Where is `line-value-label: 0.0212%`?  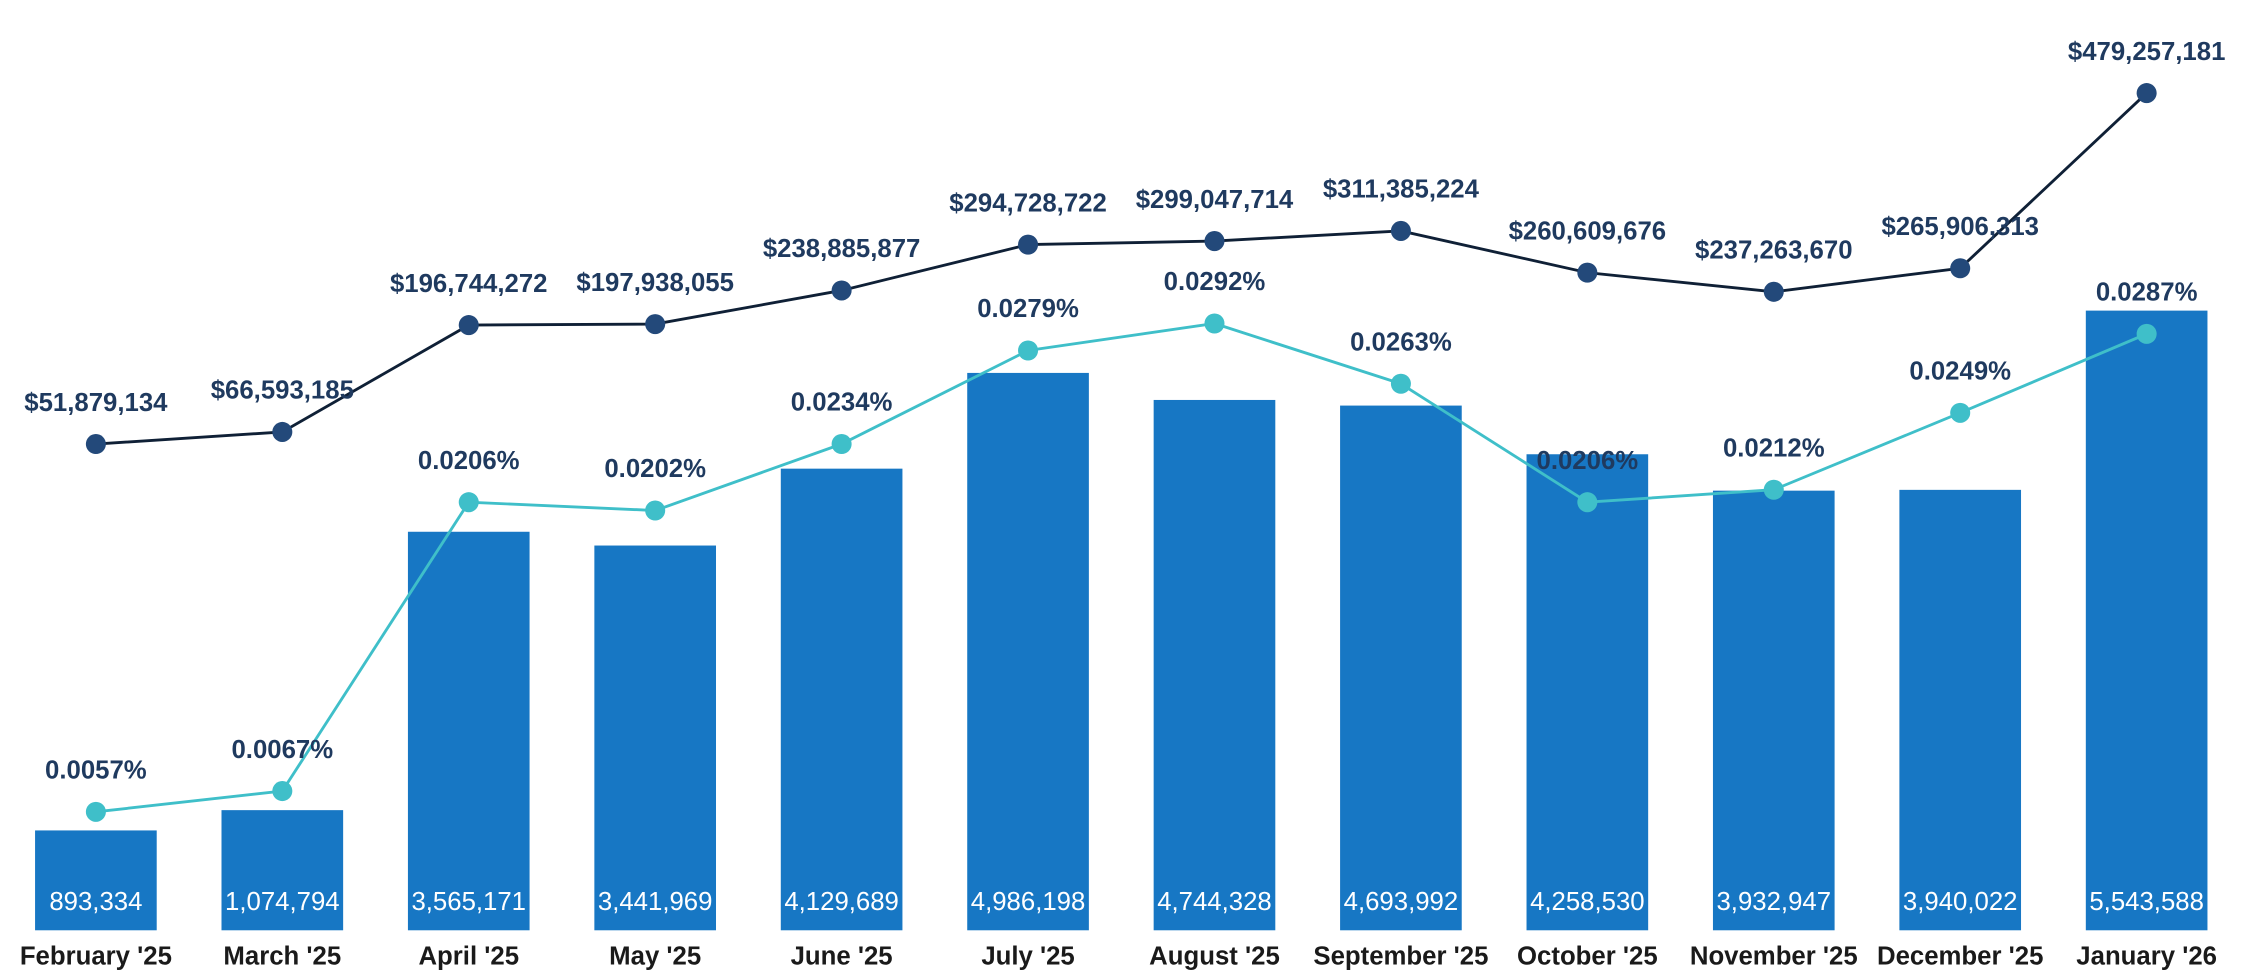 line-value-label: 0.0212% is located at coordinates (1774, 448).